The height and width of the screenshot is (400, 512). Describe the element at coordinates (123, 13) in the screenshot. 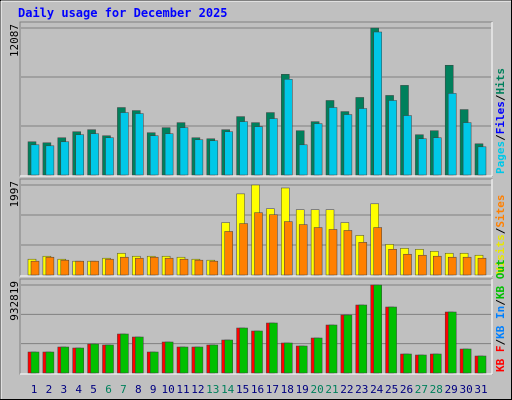

I see `chart-title: Daily usage for December 2025` at that location.